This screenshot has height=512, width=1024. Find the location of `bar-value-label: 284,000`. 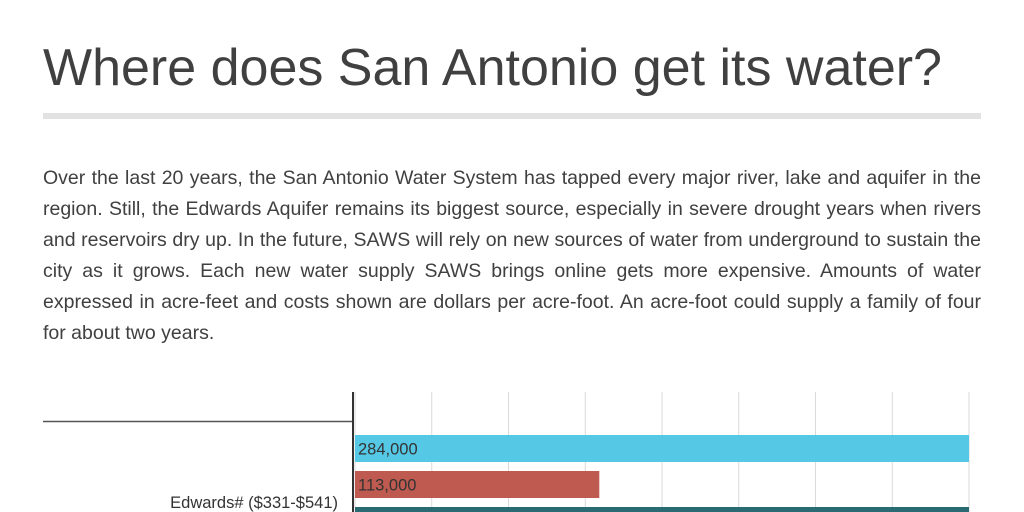

bar-value-label: 284,000 is located at coordinates (388, 450).